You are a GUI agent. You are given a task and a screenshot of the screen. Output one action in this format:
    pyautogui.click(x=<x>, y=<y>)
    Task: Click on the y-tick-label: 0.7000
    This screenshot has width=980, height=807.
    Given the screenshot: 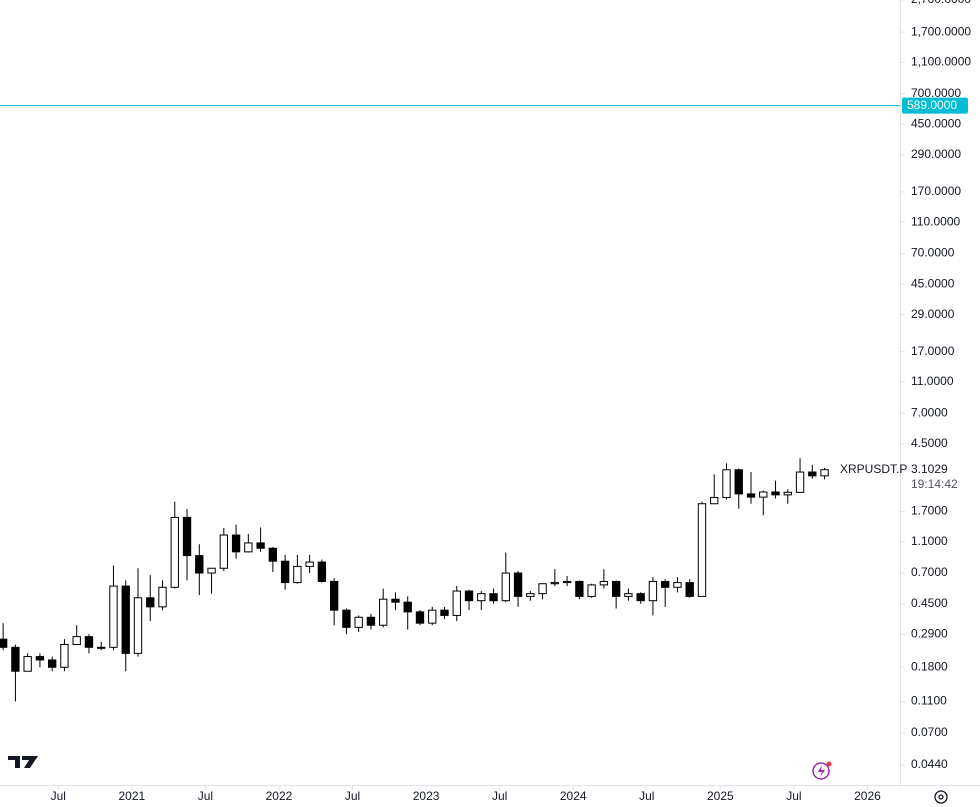 What is the action you would take?
    pyautogui.click(x=929, y=572)
    